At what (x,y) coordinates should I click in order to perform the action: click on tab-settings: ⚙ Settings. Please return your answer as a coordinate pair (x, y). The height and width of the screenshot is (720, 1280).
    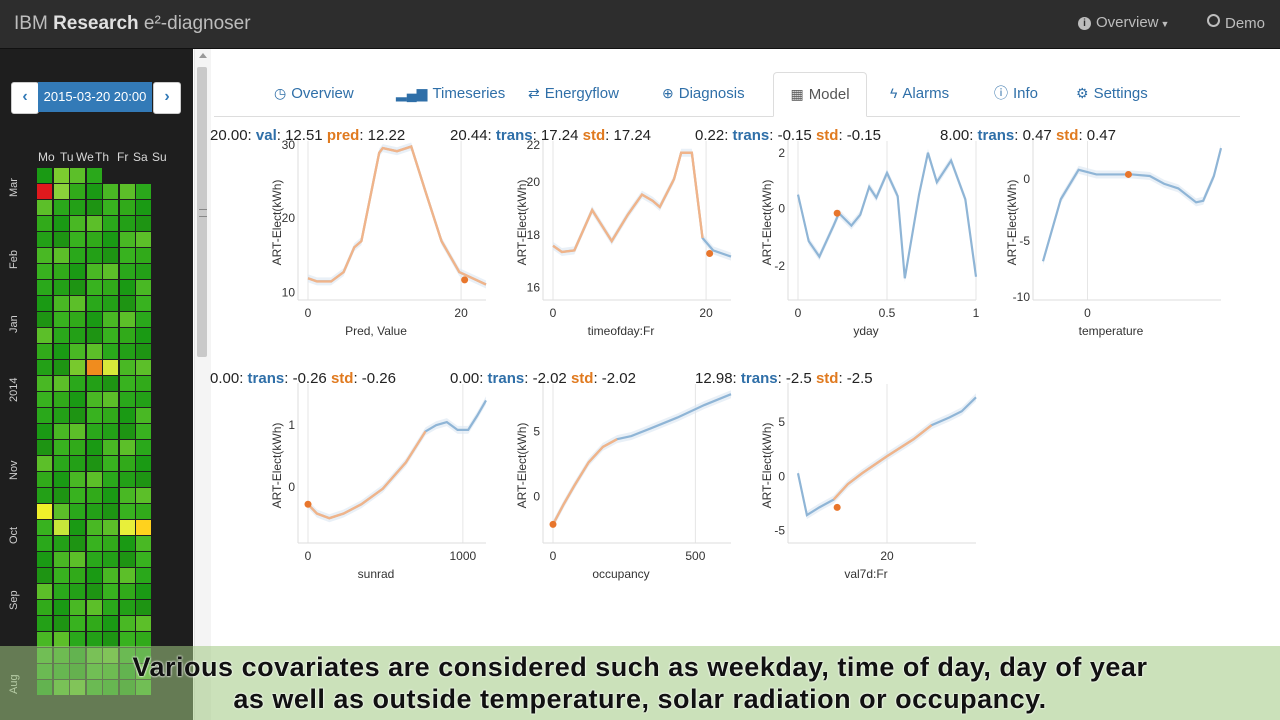
    Looking at the image, I should click on (1112, 93).